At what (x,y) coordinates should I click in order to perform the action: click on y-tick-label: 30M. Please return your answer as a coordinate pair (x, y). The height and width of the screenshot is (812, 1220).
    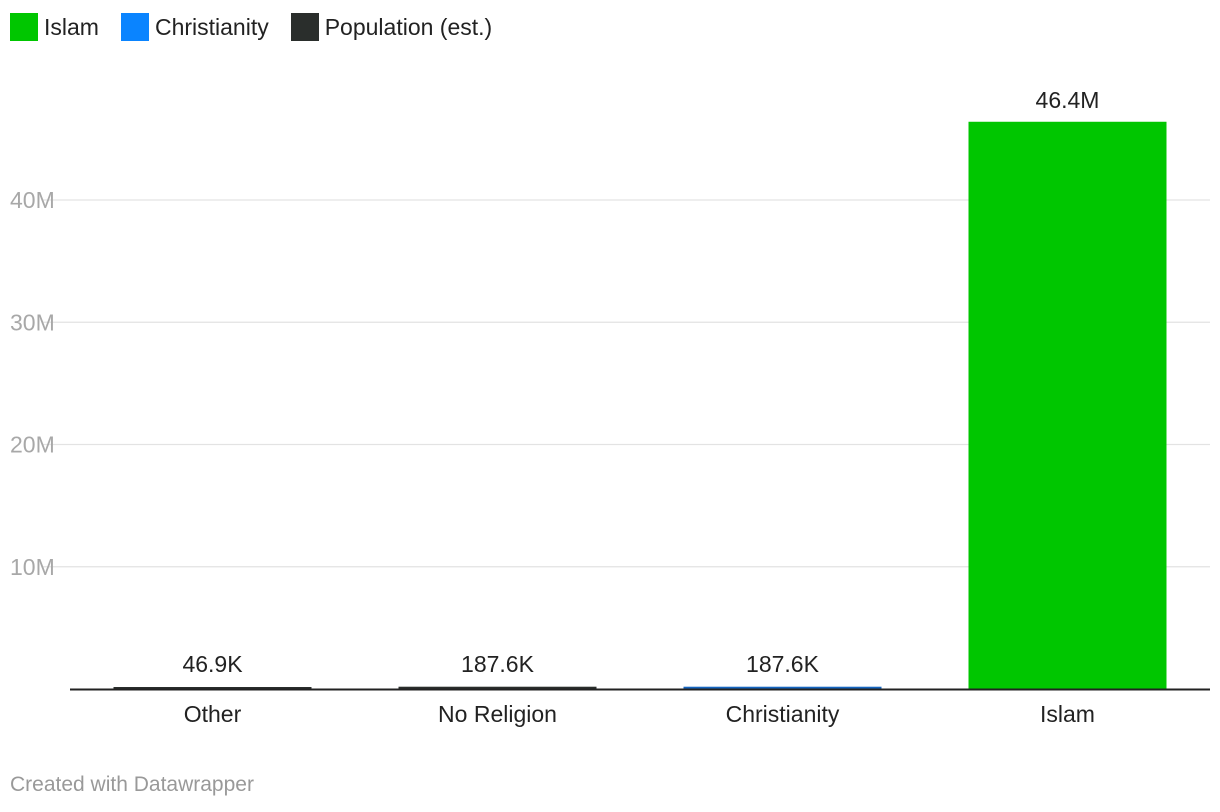
    Looking at the image, I should click on (32, 322).